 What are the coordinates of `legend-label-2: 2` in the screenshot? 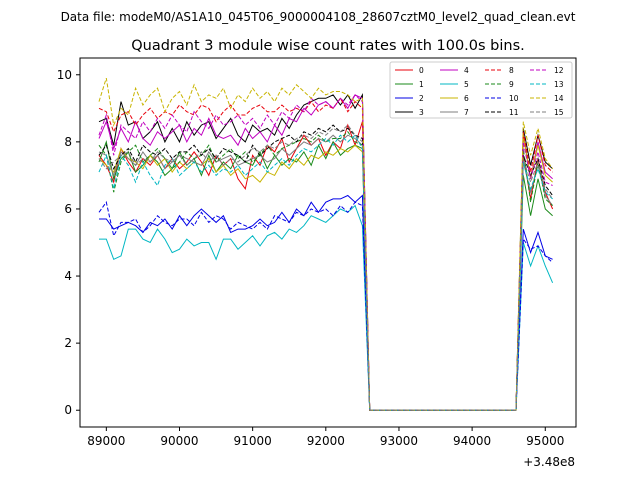 It's located at (421, 98).